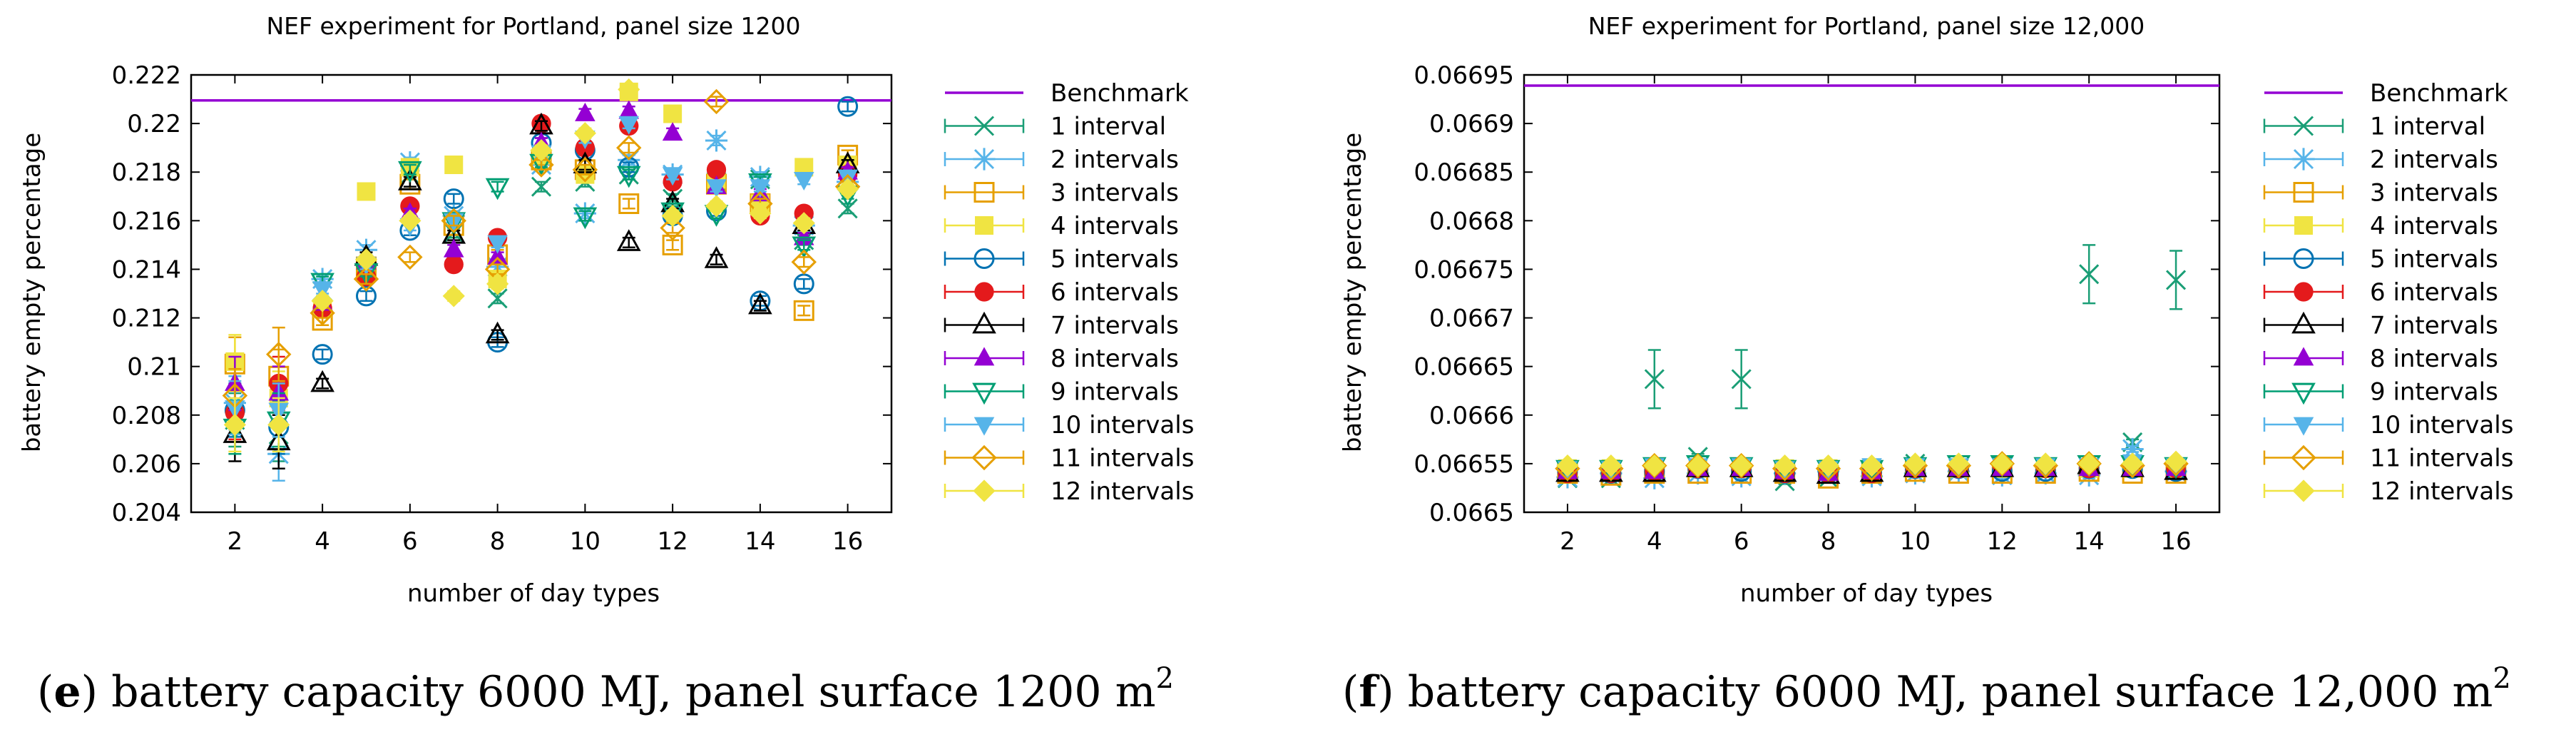  What do you see at coordinates (1109, 127) in the screenshot?
I see `legend-label: 1 interval` at bounding box center [1109, 127].